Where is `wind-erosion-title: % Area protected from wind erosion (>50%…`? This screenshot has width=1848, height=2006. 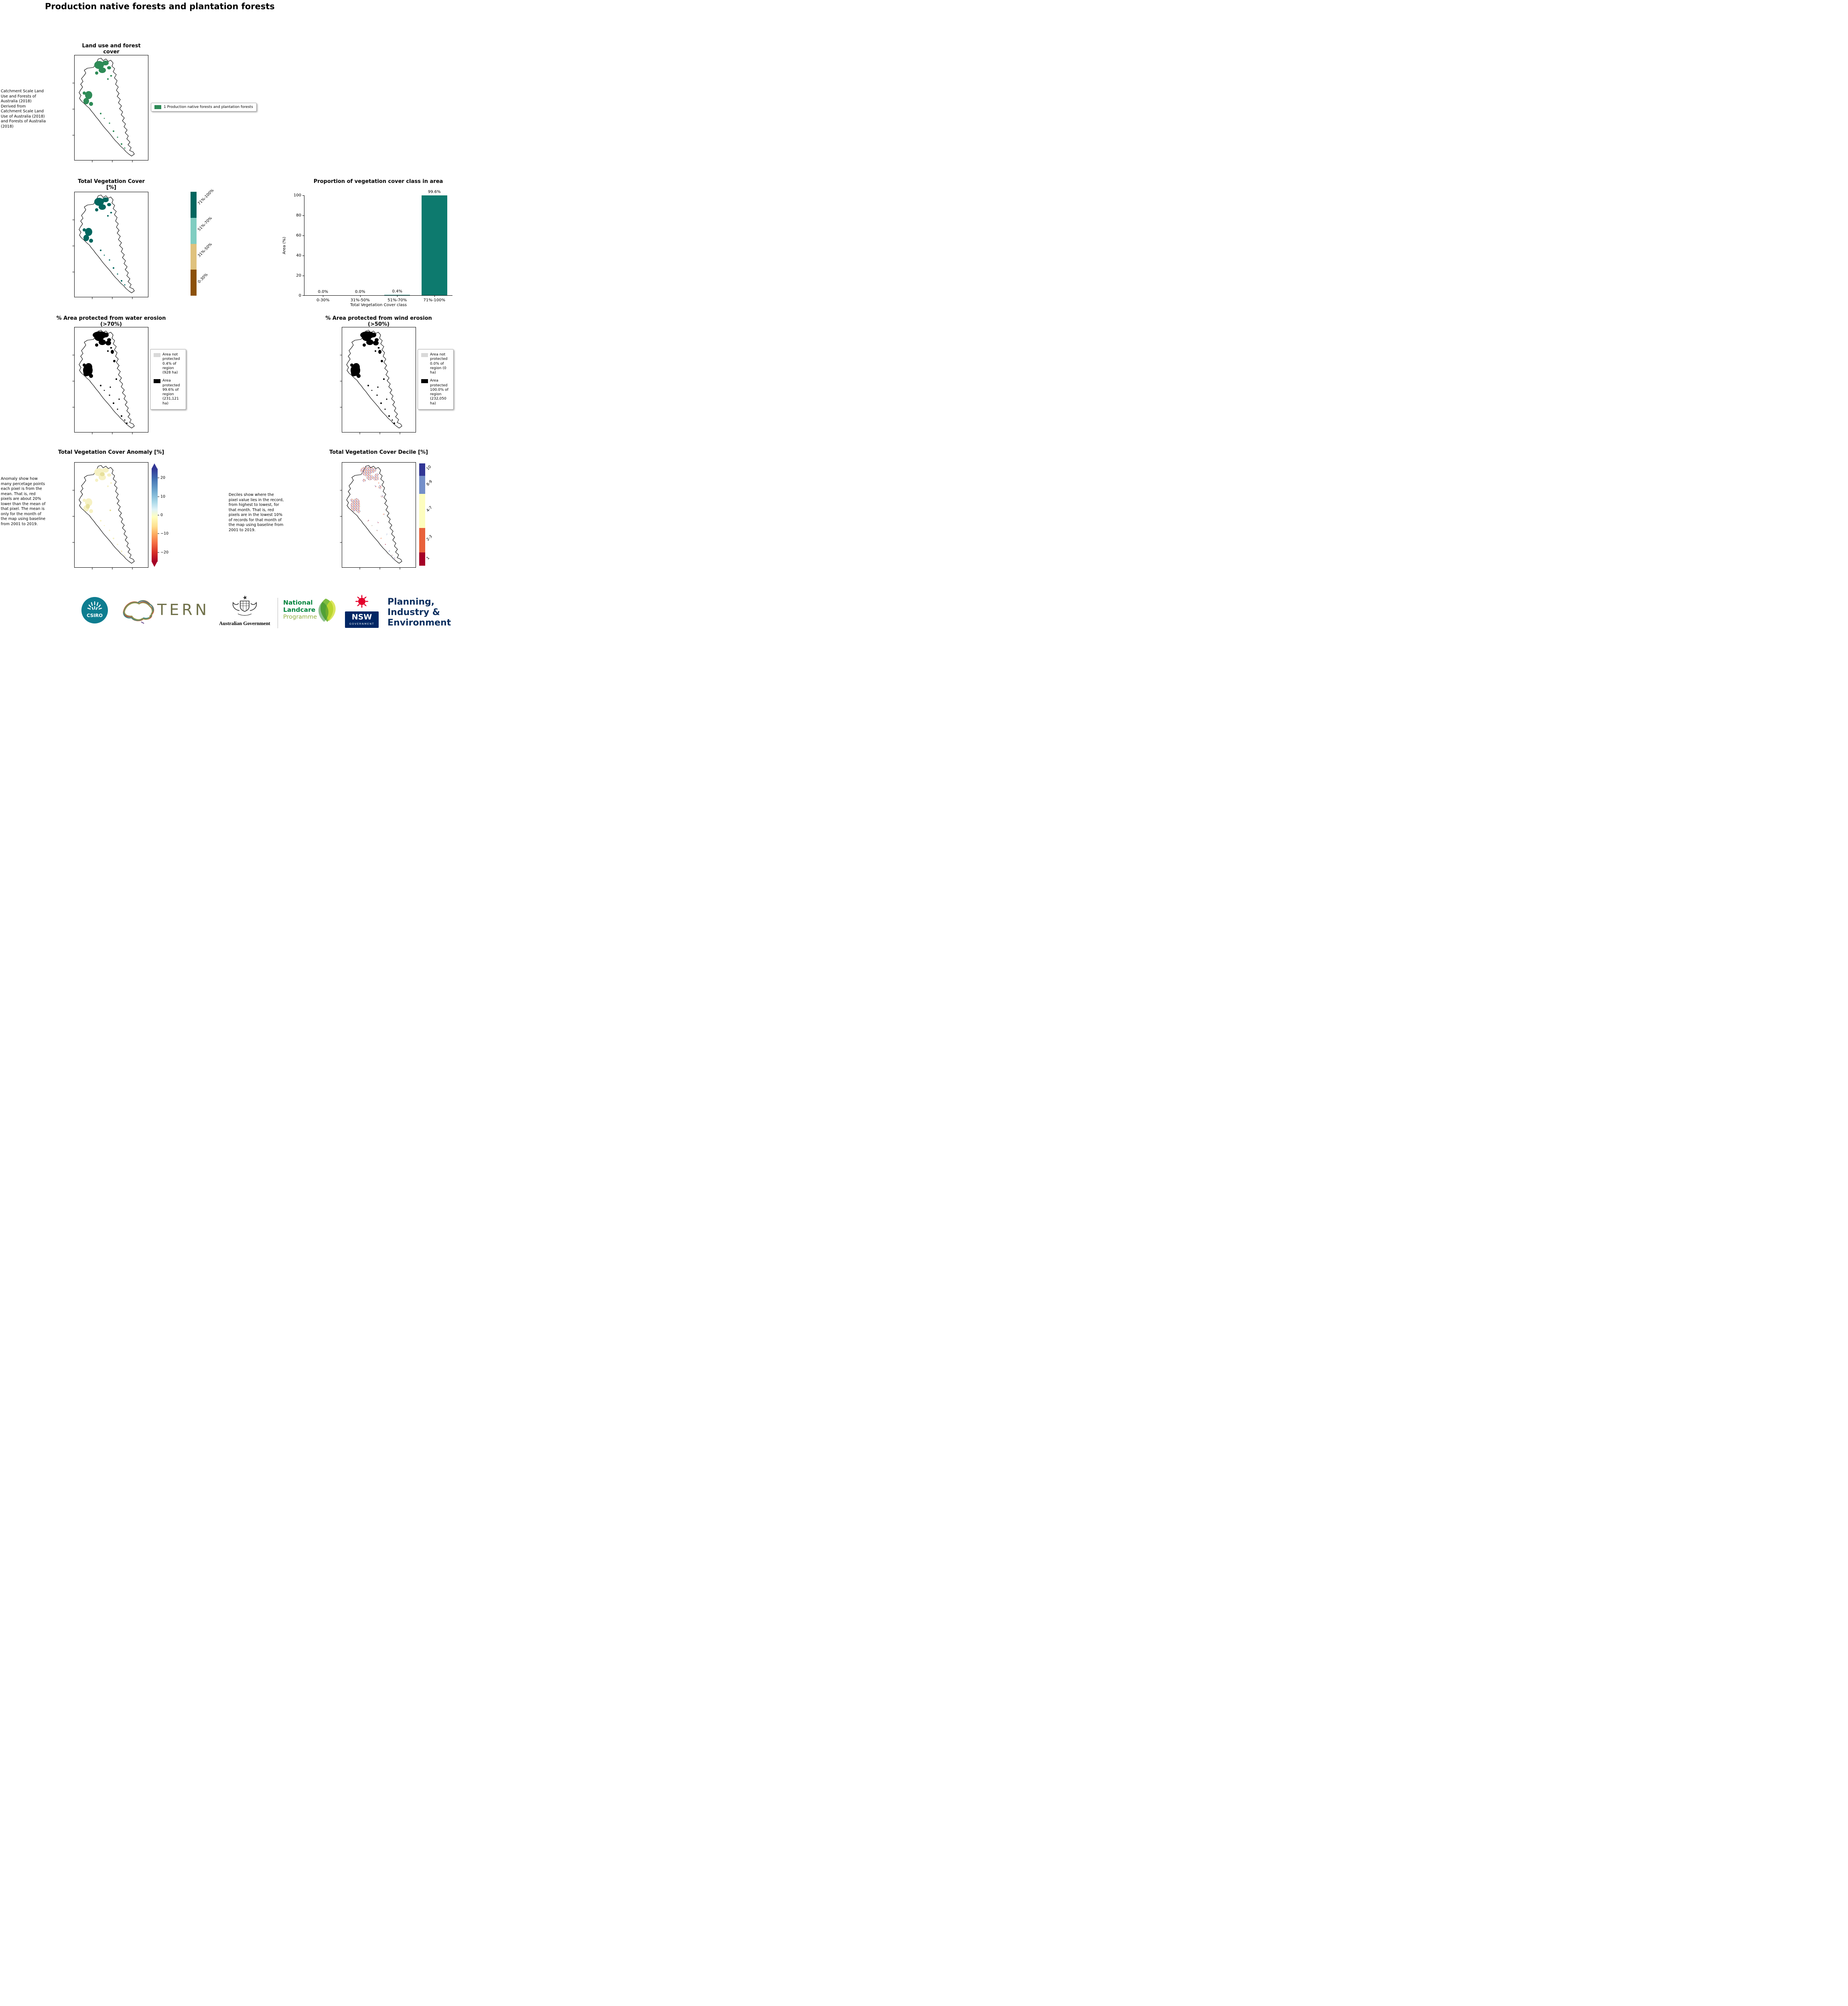 wind-erosion-title: % Area protected from wind erosion (>50%… is located at coordinates (378, 321).